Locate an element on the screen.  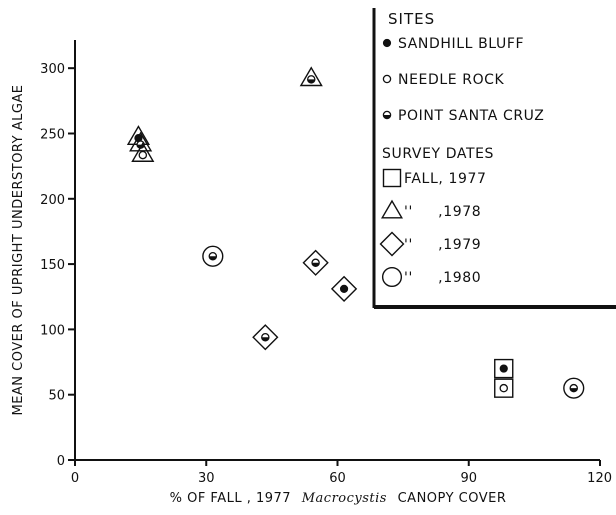
y-axis-ticks: 0 50 100 150 200 250 300 is located at coordinates (57, 265).